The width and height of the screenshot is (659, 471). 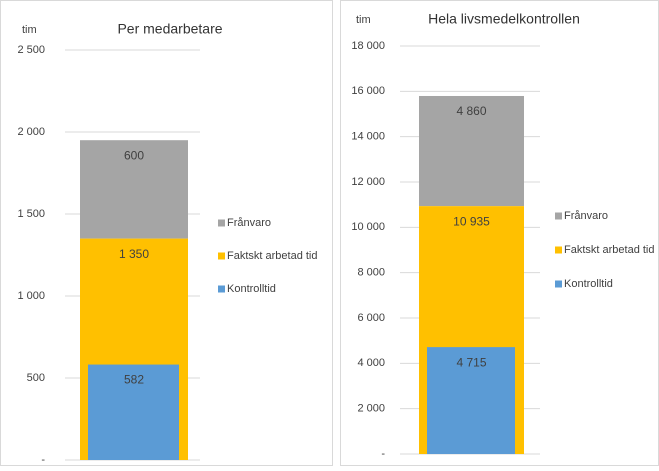 What do you see at coordinates (471, 362) in the screenshot?
I see `value-label: 4 715` at bounding box center [471, 362].